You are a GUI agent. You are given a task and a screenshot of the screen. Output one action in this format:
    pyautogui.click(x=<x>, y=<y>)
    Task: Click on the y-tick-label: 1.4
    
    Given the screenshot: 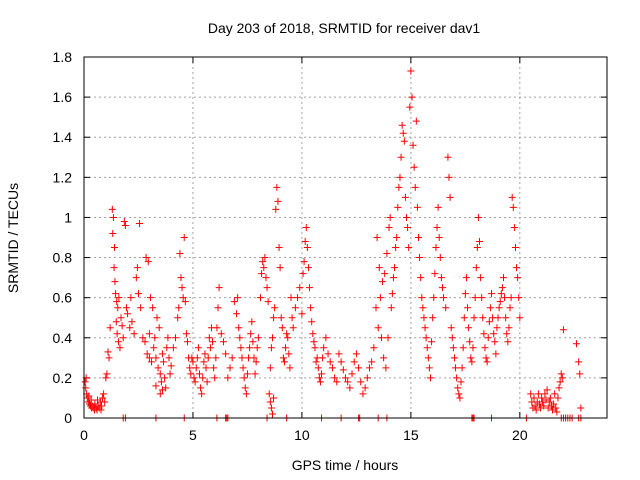 What is the action you would take?
    pyautogui.click(x=63, y=137)
    